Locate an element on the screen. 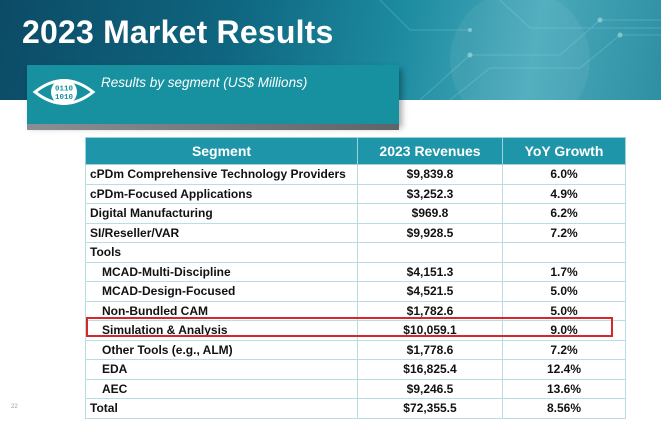  eye-binary-icon: 0110 1010 is located at coordinates (64, 92).